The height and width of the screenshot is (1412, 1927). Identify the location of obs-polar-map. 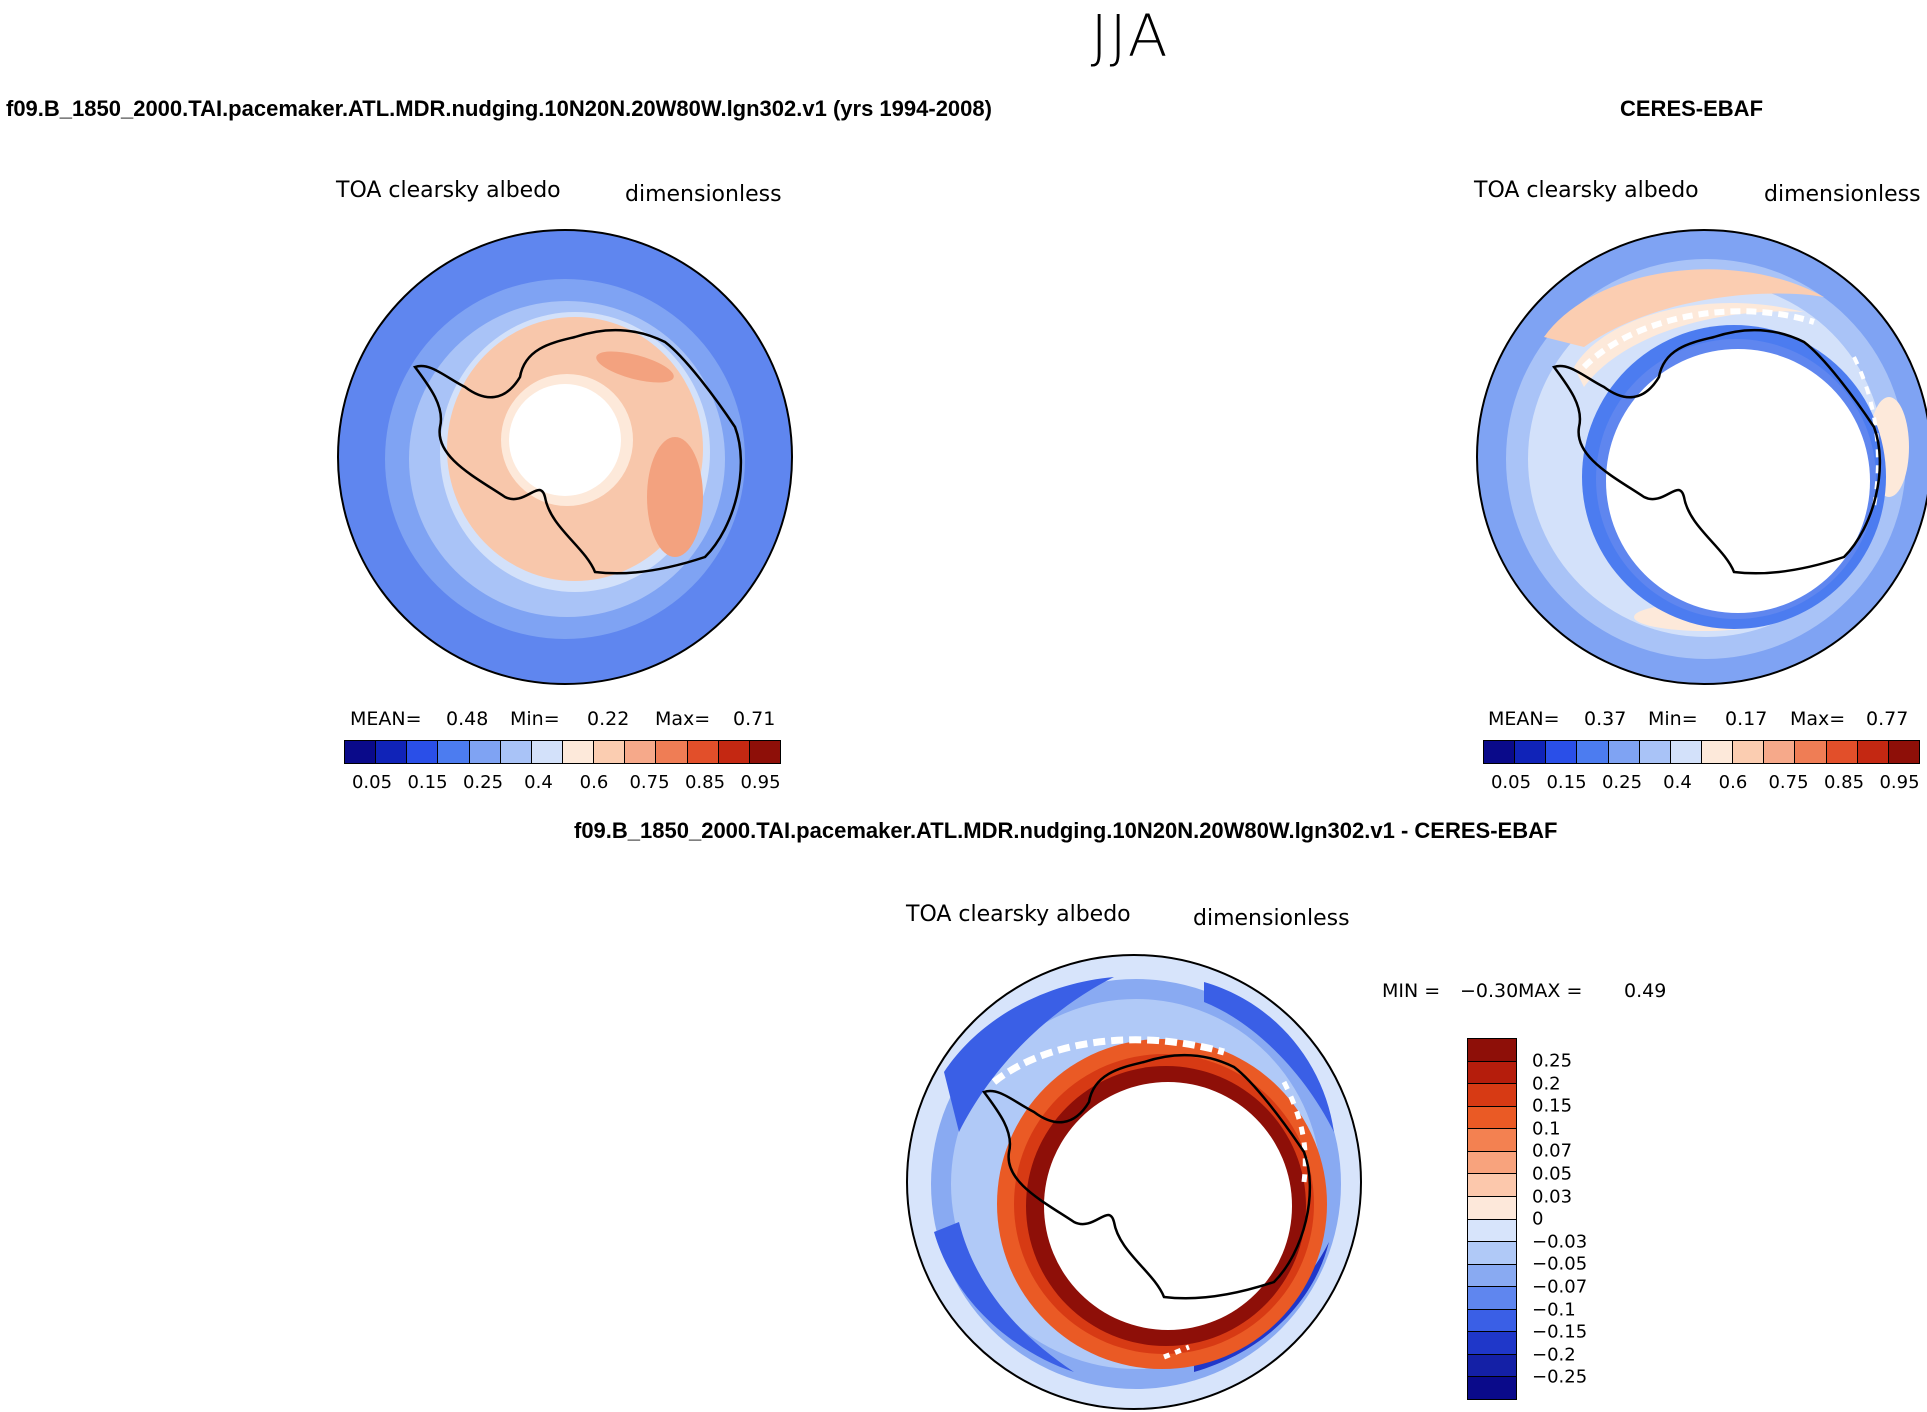
(1701, 457).